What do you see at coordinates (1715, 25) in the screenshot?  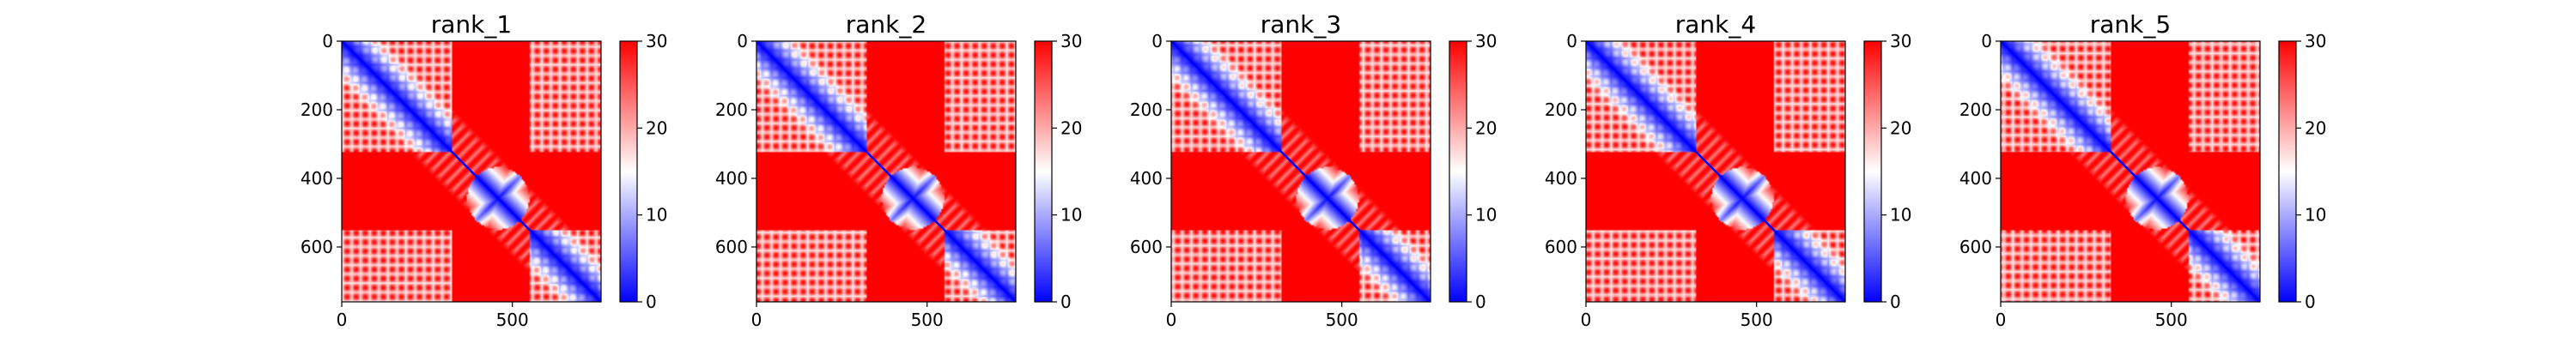 I see `panel-title: rank_4` at bounding box center [1715, 25].